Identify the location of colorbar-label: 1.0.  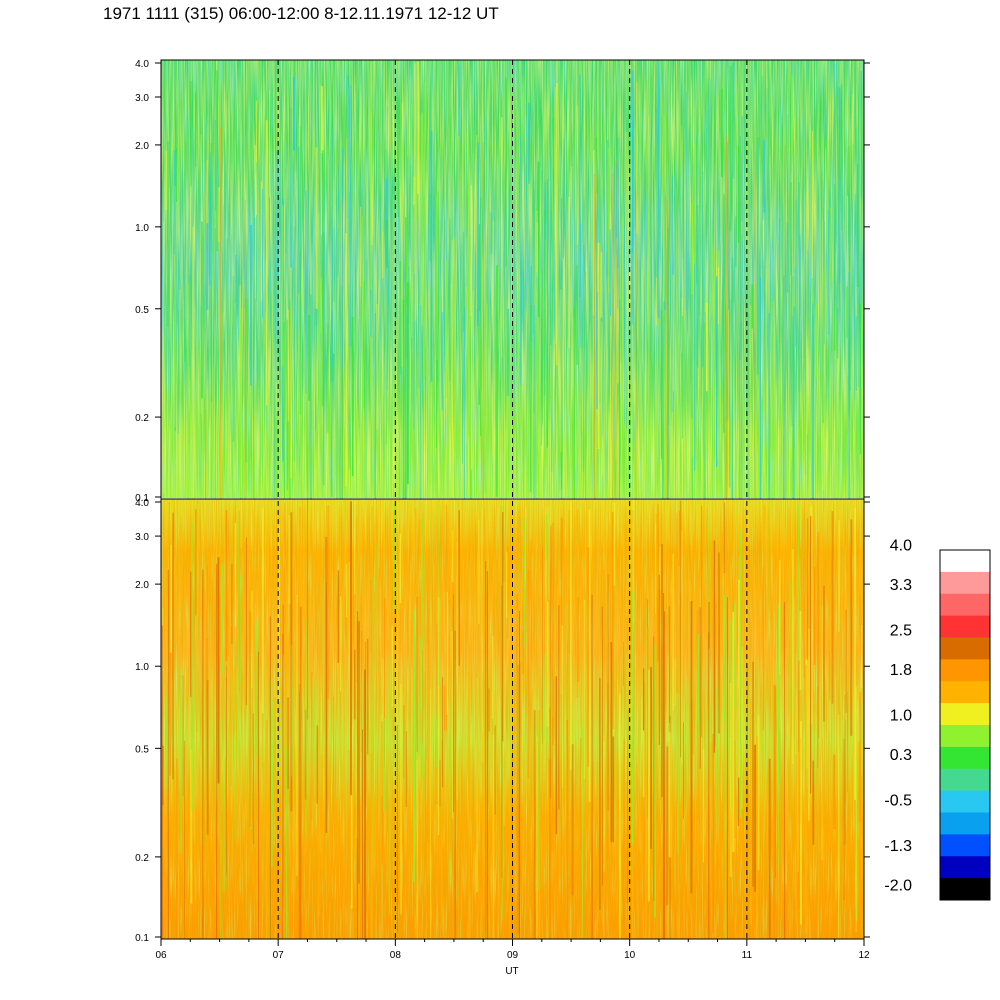
(901, 716).